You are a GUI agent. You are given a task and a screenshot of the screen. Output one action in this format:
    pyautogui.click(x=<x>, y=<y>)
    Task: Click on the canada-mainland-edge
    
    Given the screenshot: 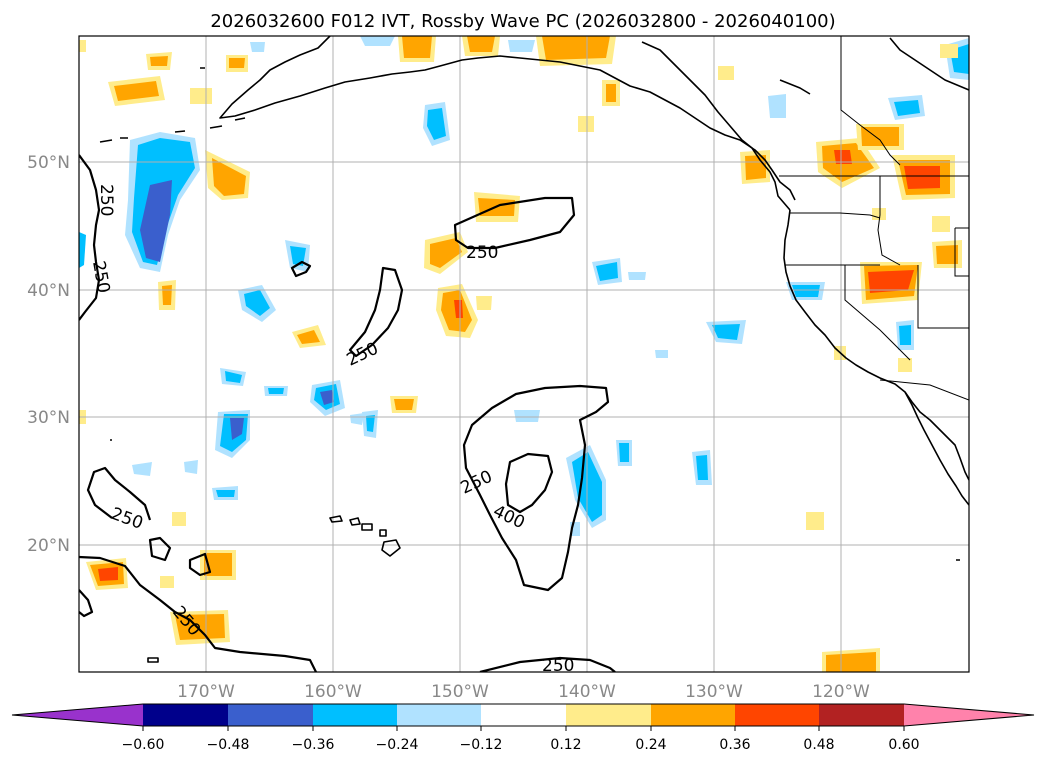 What is the action you would take?
    pyautogui.click(x=874, y=66)
    